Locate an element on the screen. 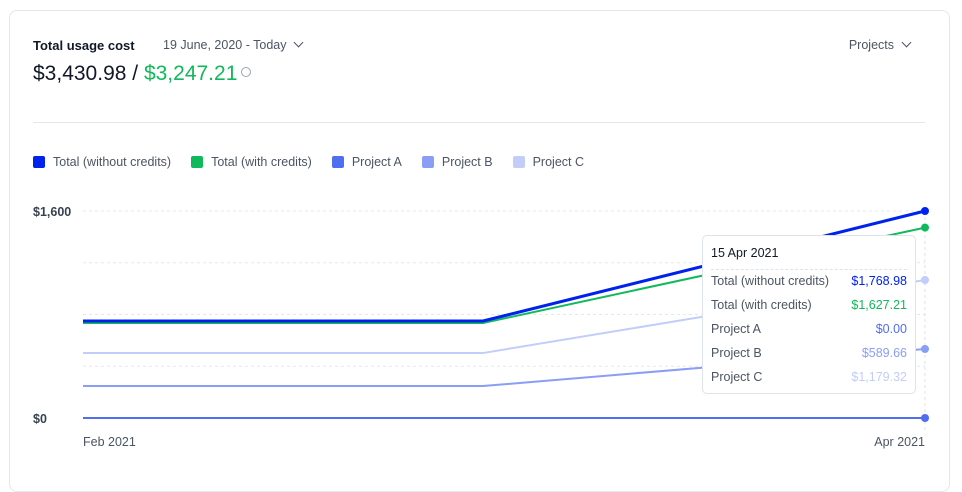 Image resolution: width=962 pixels, height=492 pixels. tooltip-divider is located at coordinates (809, 269).